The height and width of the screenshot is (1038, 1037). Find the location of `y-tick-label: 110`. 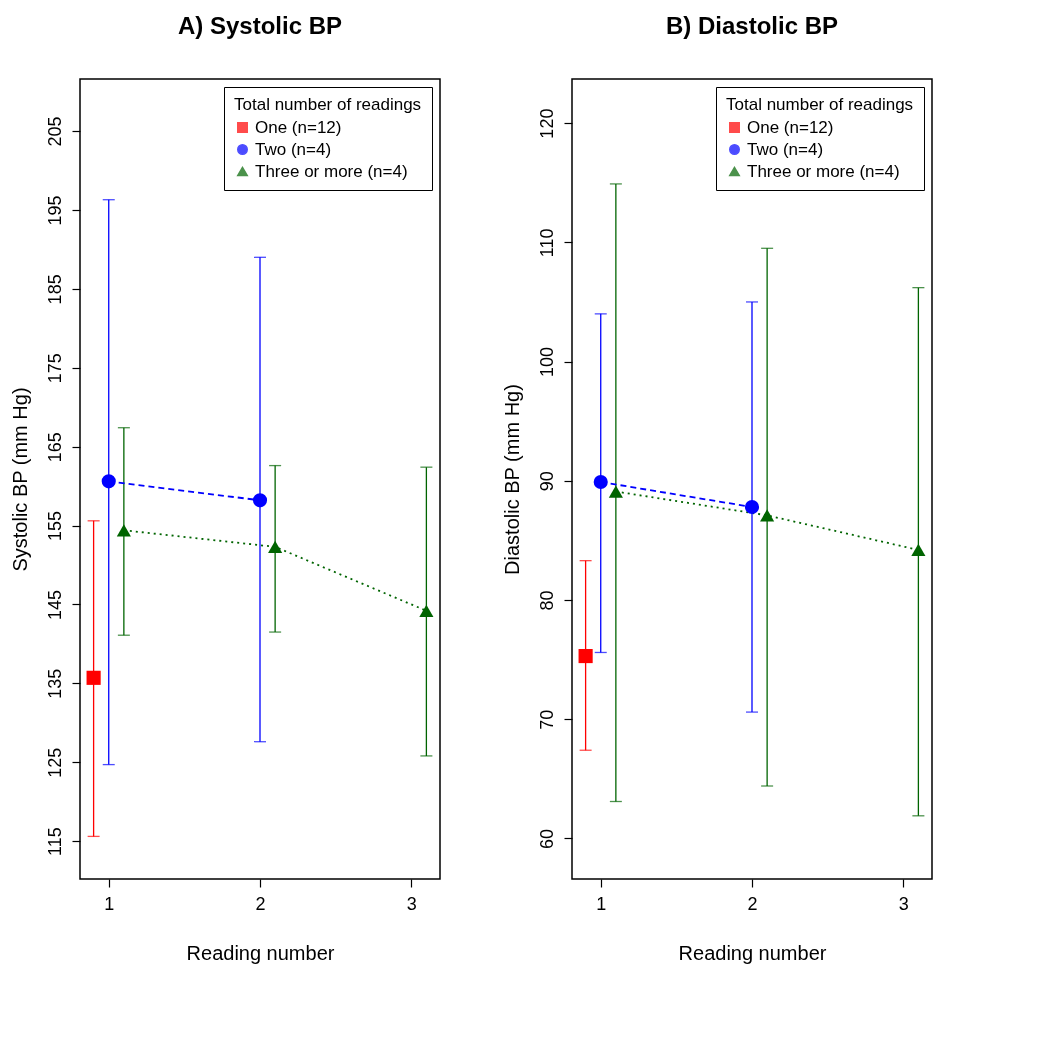

y-tick-label: 110 is located at coordinates (546, 243).